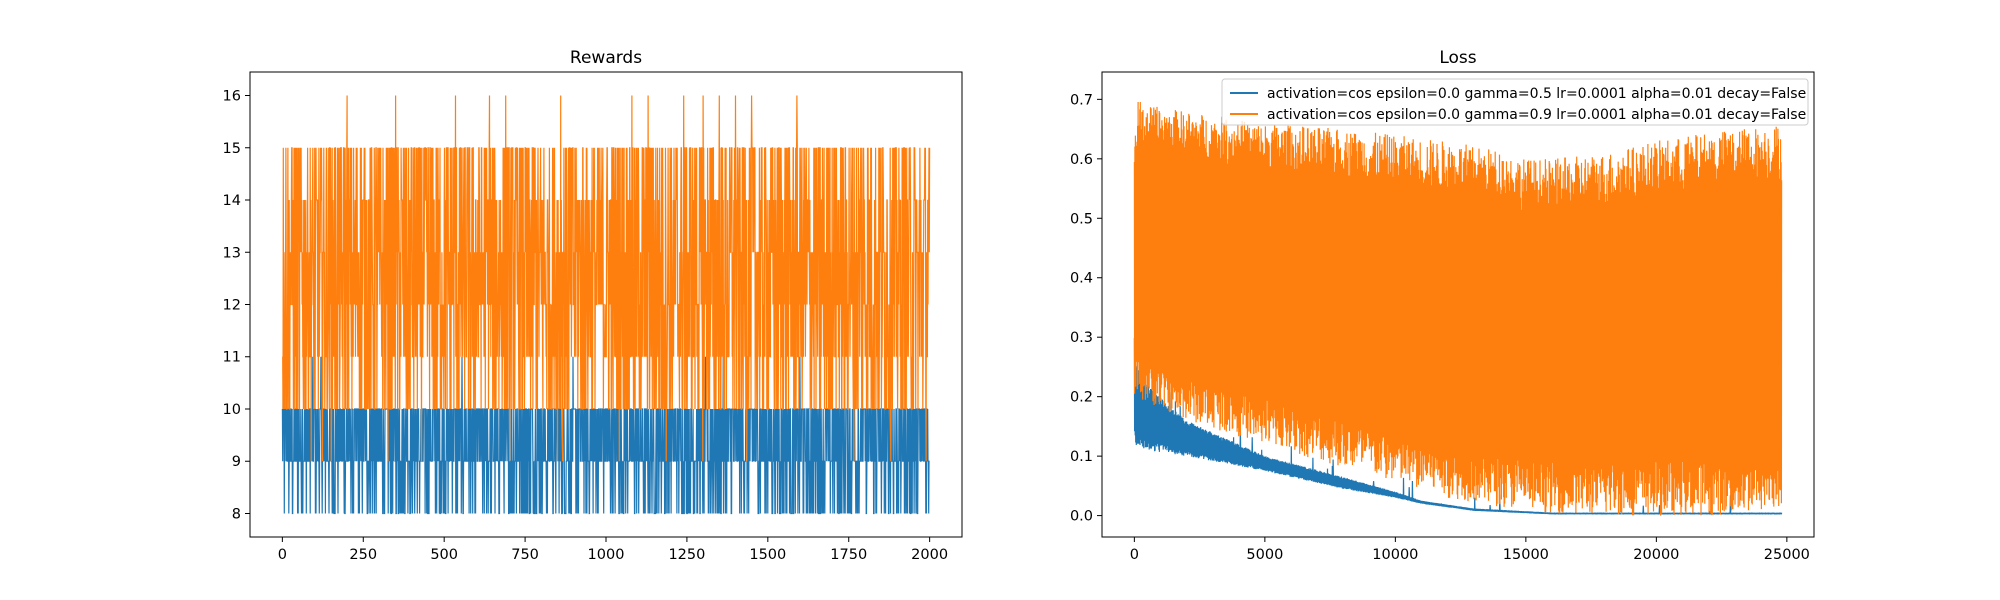 This screenshot has width=2000, height=600. I want to click on y-tick-label: 0.2, so click(1081, 398).